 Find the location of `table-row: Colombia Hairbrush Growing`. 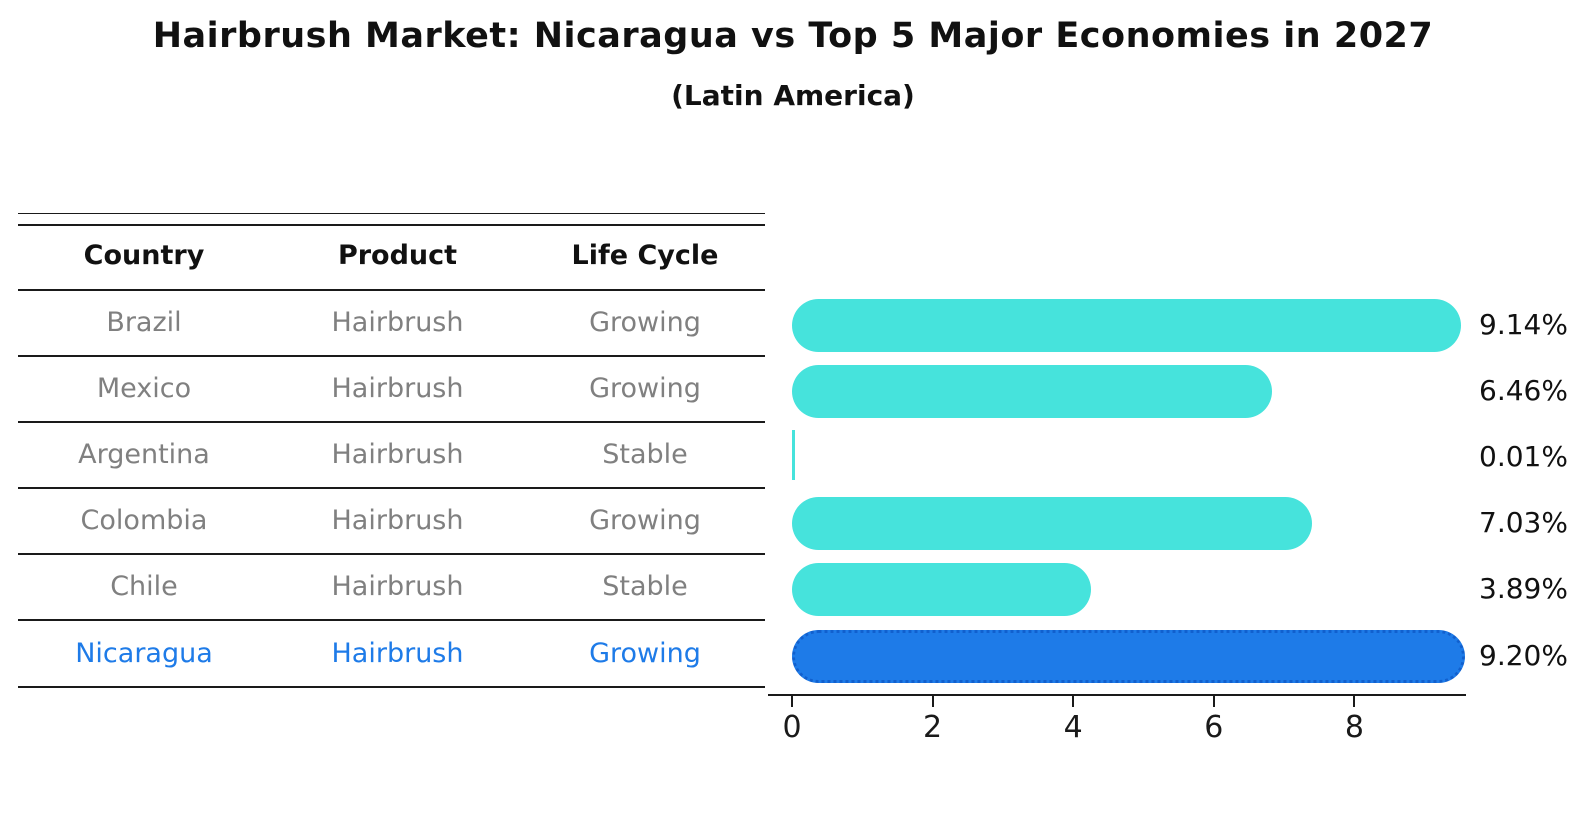

table-row: Colombia Hairbrush Growing is located at coordinates (391, 520).